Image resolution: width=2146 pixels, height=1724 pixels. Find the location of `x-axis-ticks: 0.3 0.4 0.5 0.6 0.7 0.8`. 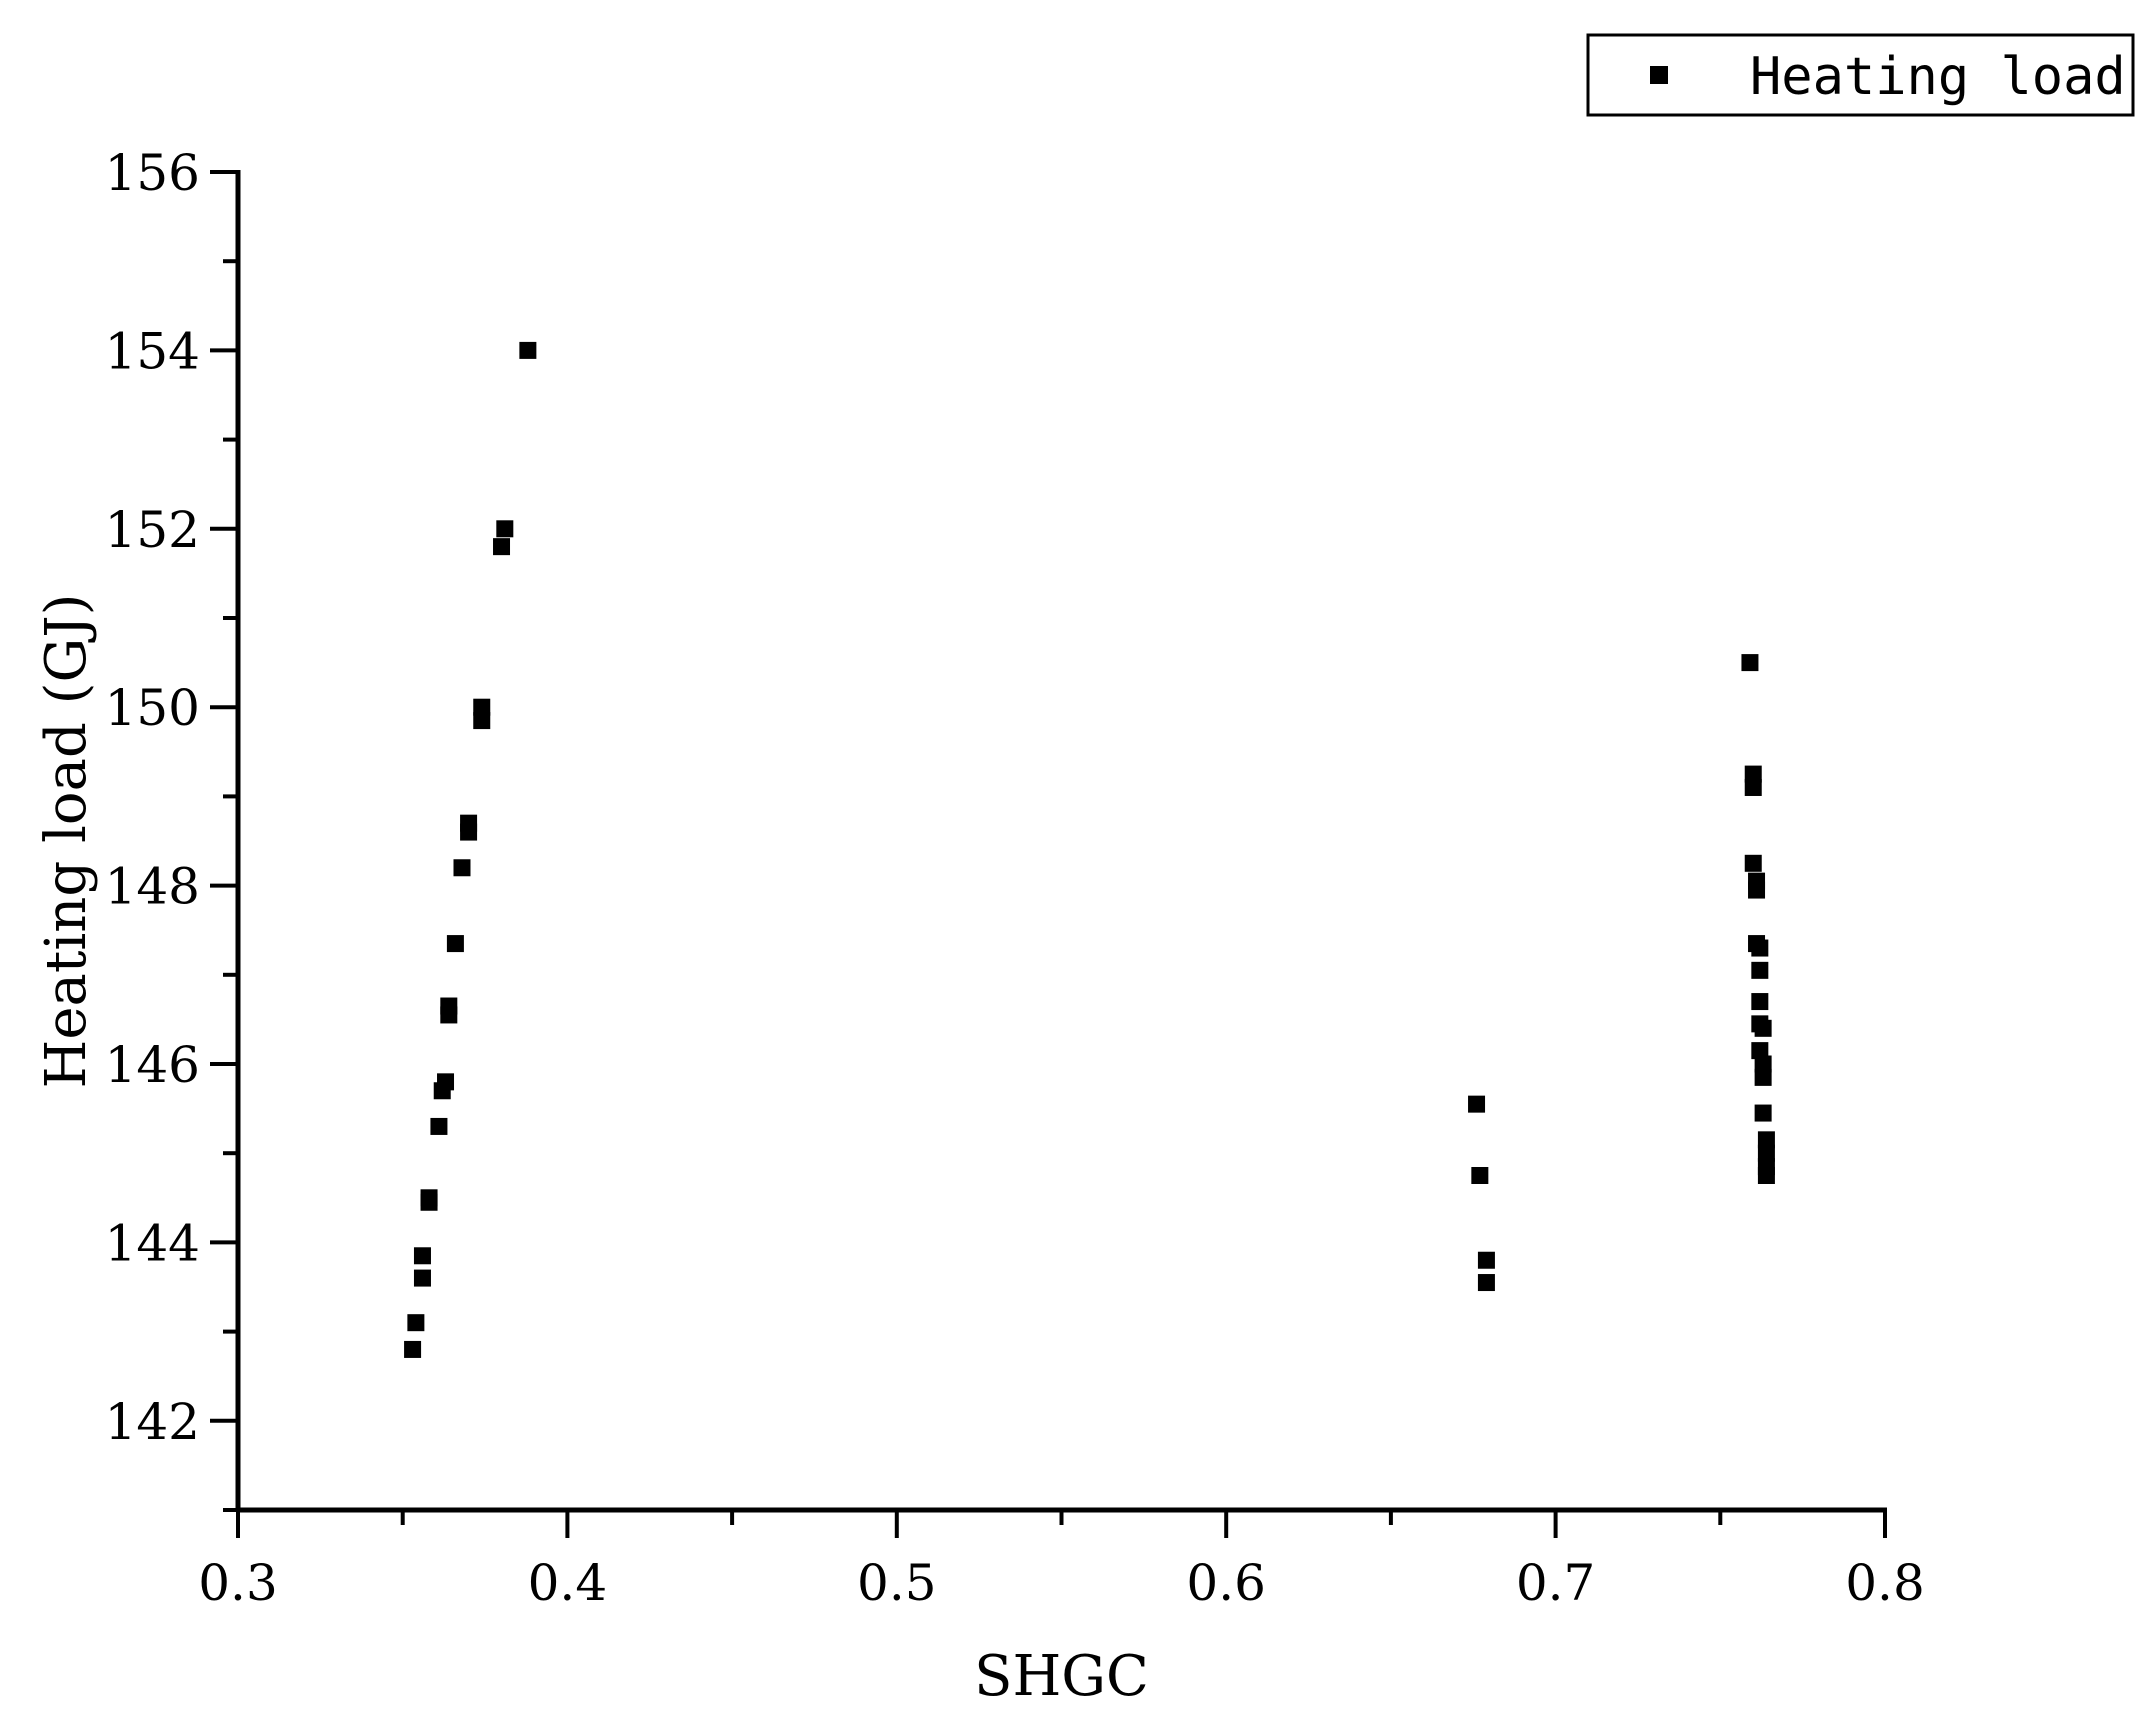

x-axis-ticks: 0.3 0.4 0.5 0.6 0.7 0.8 is located at coordinates (1061, 1561).